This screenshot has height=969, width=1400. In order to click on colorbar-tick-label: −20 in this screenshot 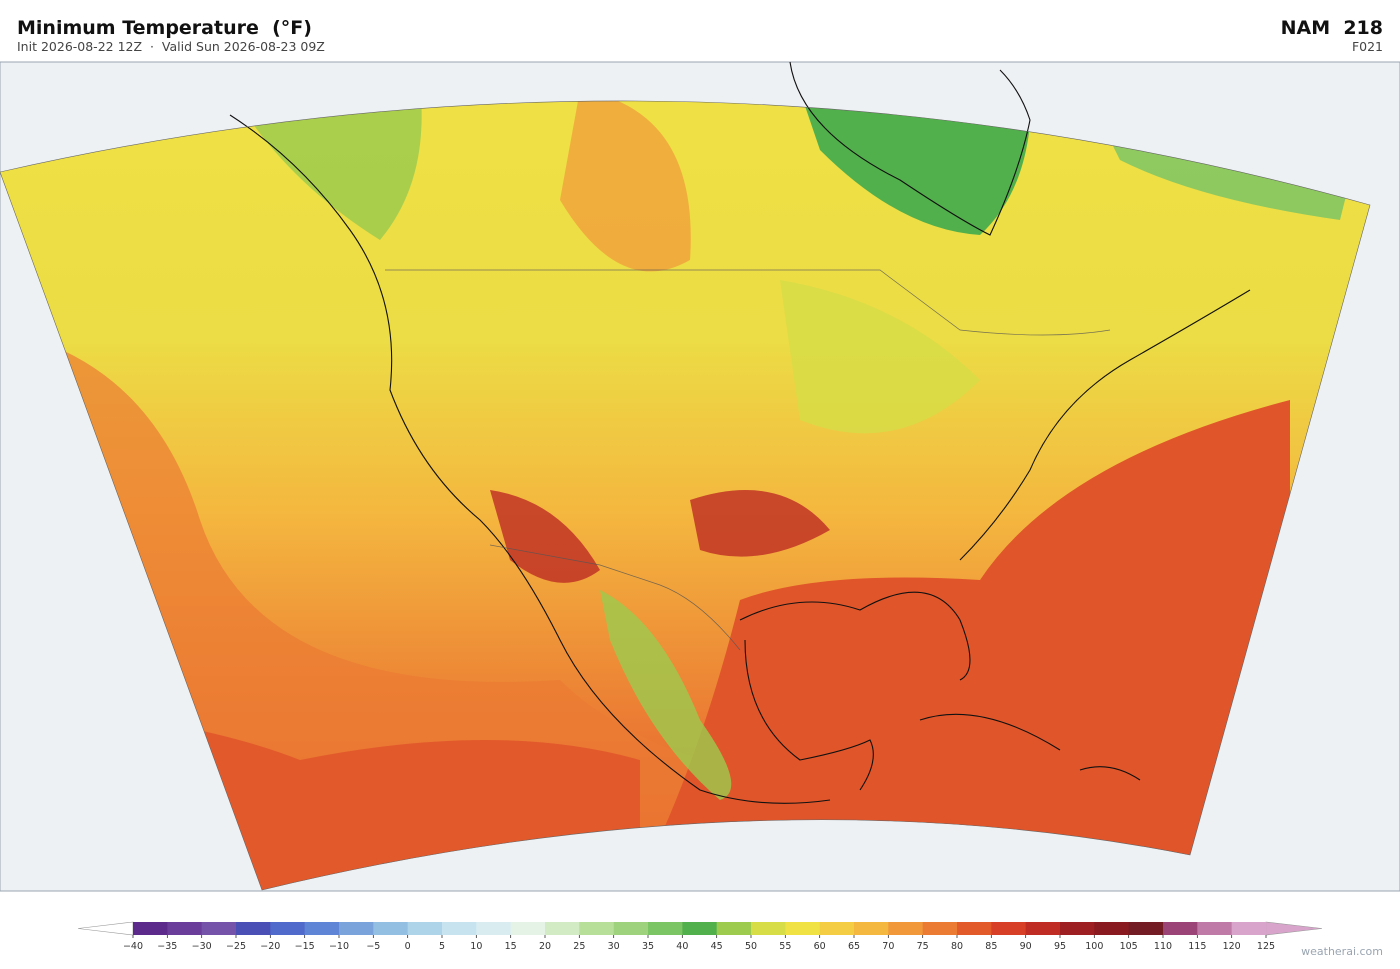, I will do `click(270, 946)`.